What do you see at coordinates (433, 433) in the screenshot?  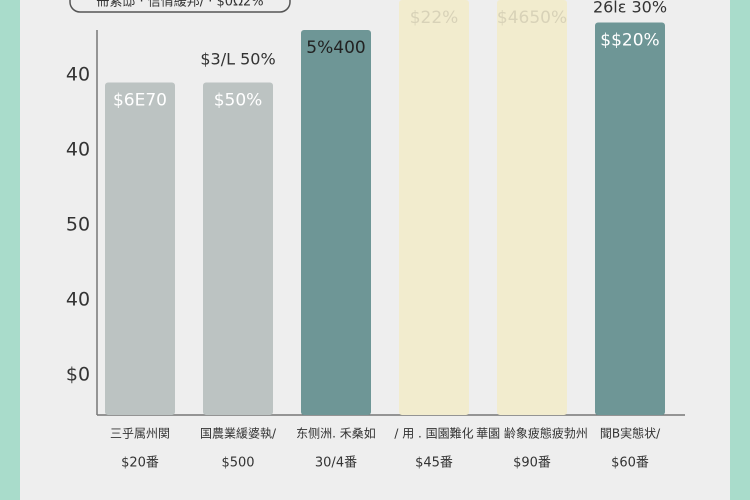 I see `x-tick-label: / 用 . 国園難化` at bounding box center [433, 433].